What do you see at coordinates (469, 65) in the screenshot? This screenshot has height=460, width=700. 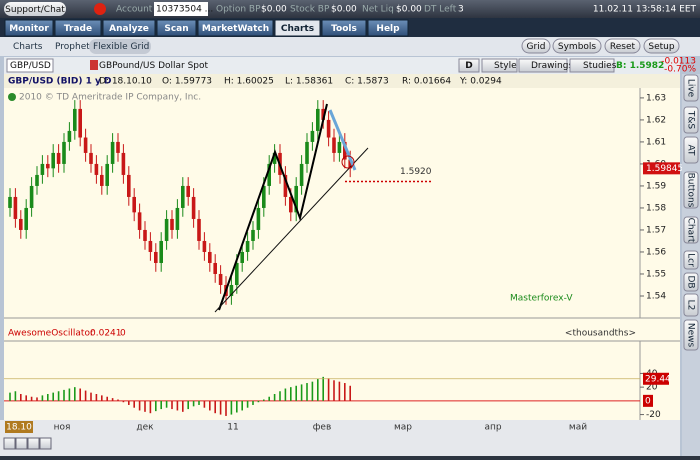 I see `d-button` at bounding box center [469, 65].